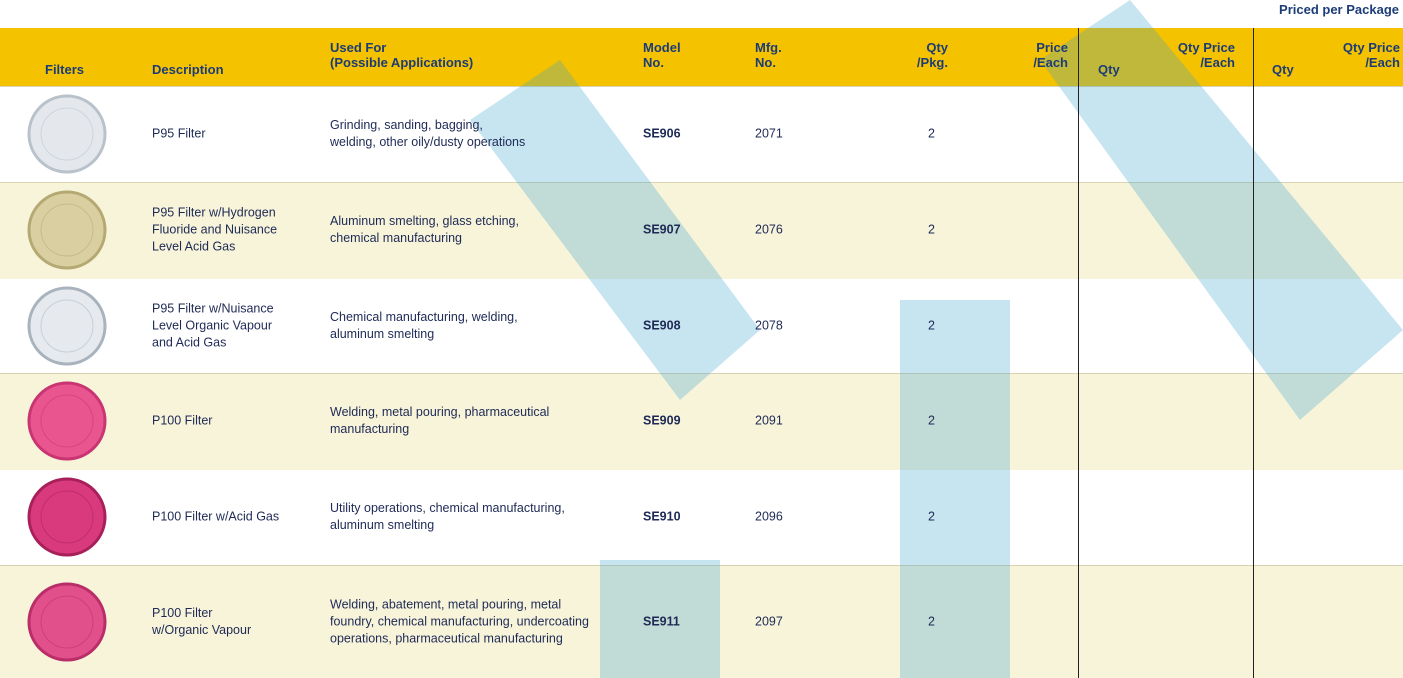 Image resolution: width=1403 pixels, height=678 pixels. I want to click on model: SE910, so click(662, 516).